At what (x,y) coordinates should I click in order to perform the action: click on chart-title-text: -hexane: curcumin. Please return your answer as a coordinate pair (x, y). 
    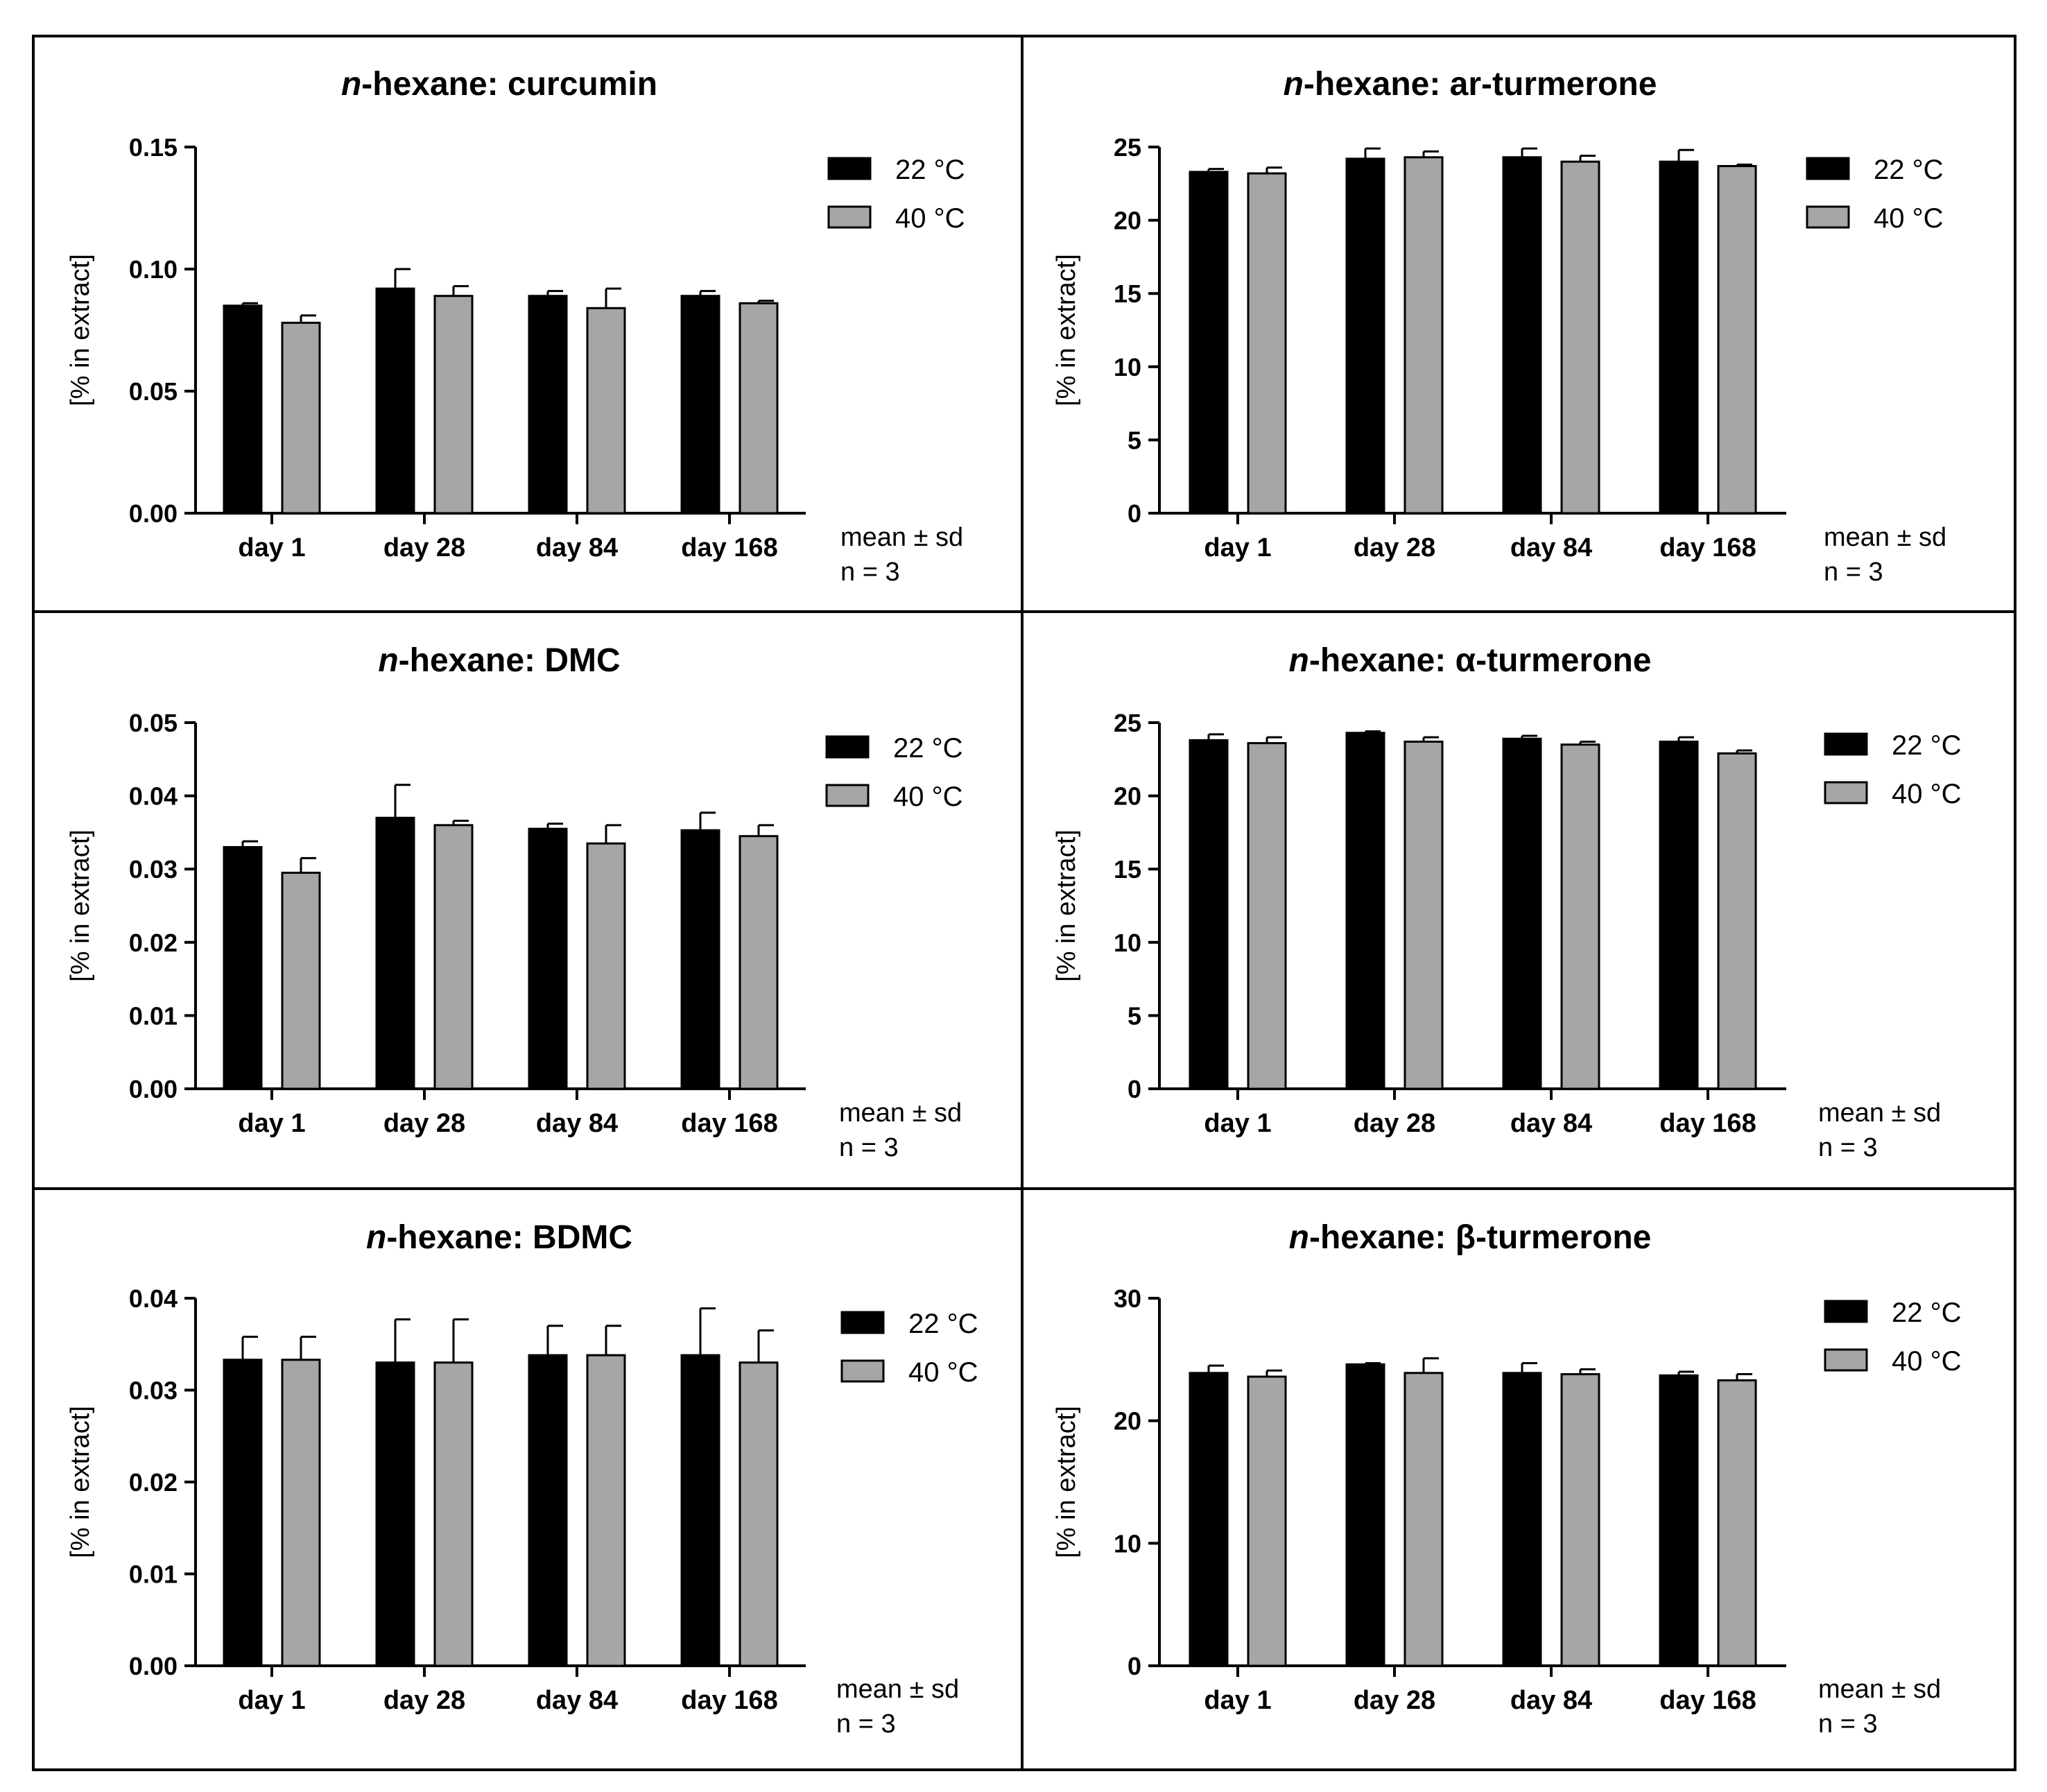
    Looking at the image, I should click on (509, 85).